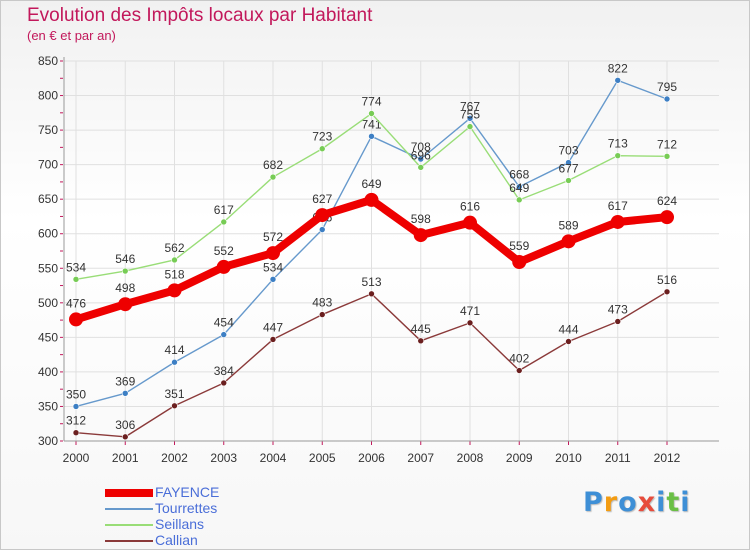 This screenshot has height=550, width=750. What do you see at coordinates (628, 502) in the screenshot?
I see `logo-letter: o` at bounding box center [628, 502].